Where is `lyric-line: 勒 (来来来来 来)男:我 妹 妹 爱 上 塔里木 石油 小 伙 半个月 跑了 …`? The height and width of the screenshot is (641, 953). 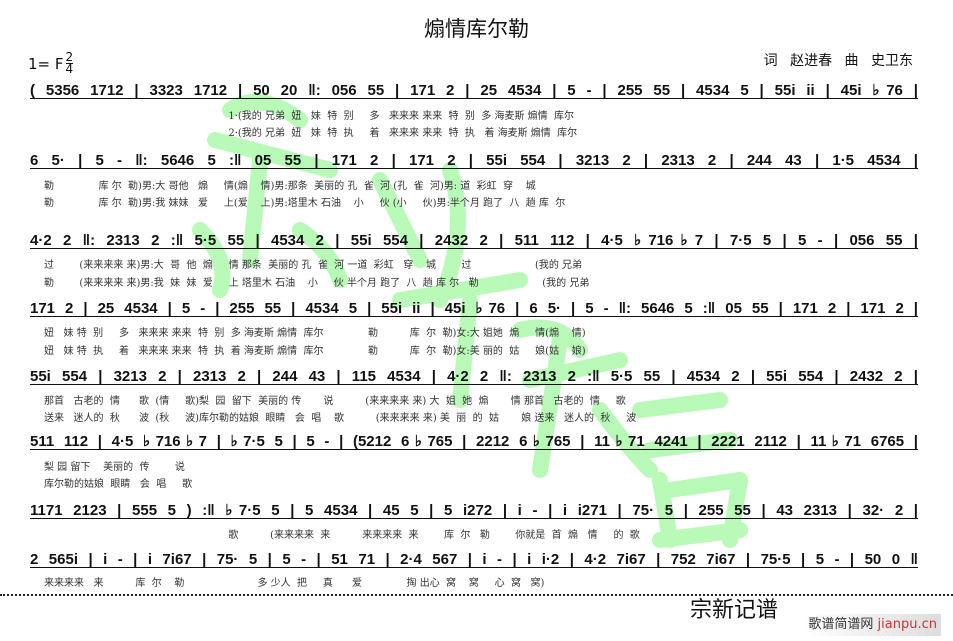 lyric-line: 勒 (来来来来 来)男:我 妹 妹 爱 上 塔里木 石油 小 伙 半个月 跑了 … is located at coordinates (317, 283).